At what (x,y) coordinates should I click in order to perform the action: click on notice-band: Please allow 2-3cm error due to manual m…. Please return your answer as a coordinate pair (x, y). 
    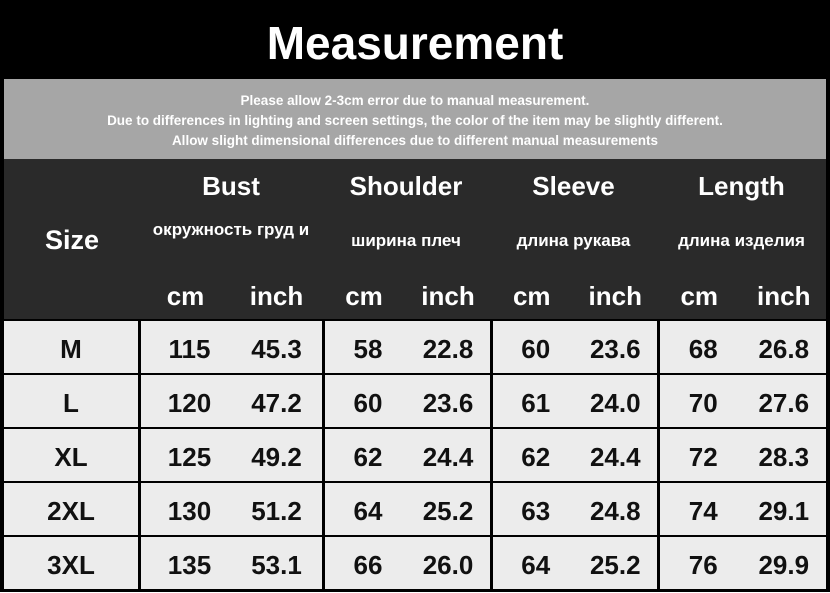
    Looking at the image, I should click on (415, 119).